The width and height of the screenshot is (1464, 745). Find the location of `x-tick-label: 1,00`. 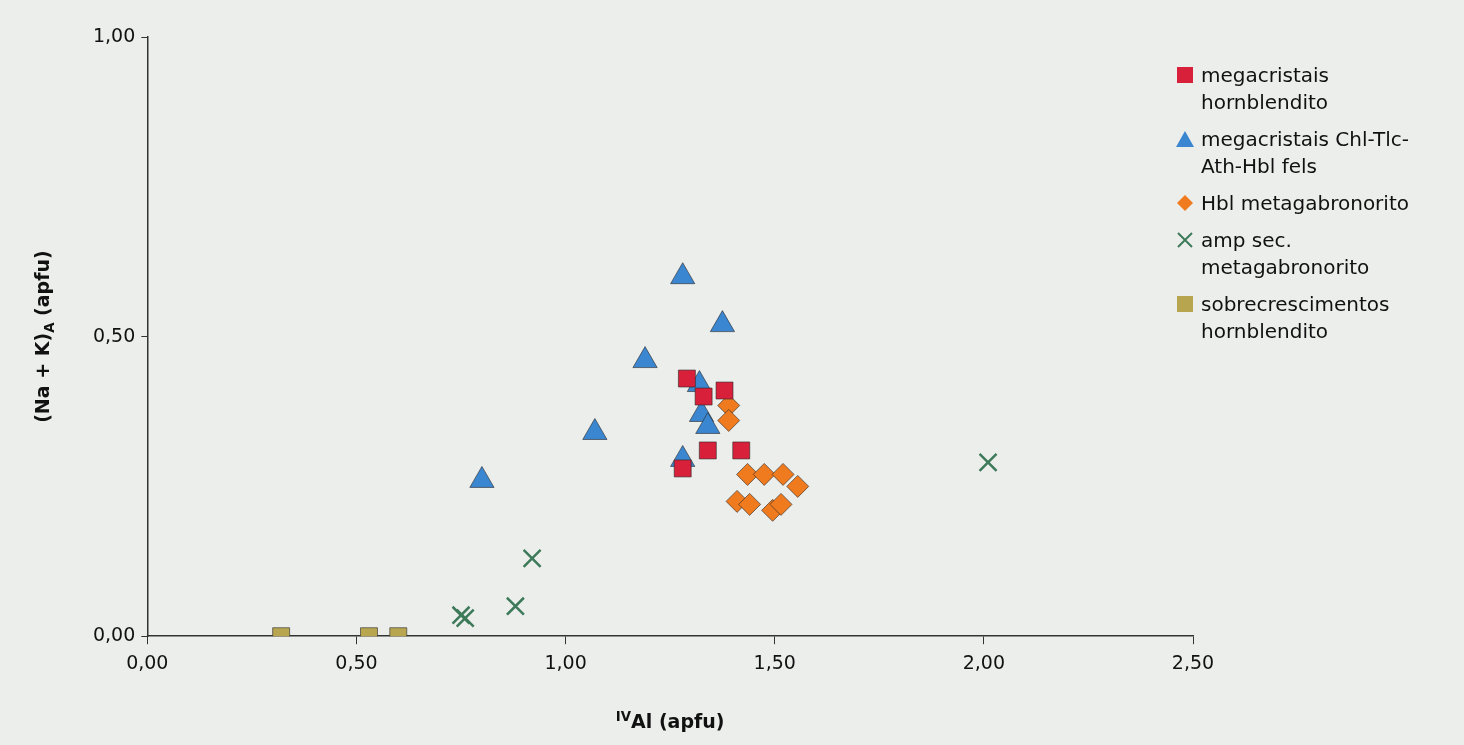

x-tick-label: 1,00 is located at coordinates (565, 661).